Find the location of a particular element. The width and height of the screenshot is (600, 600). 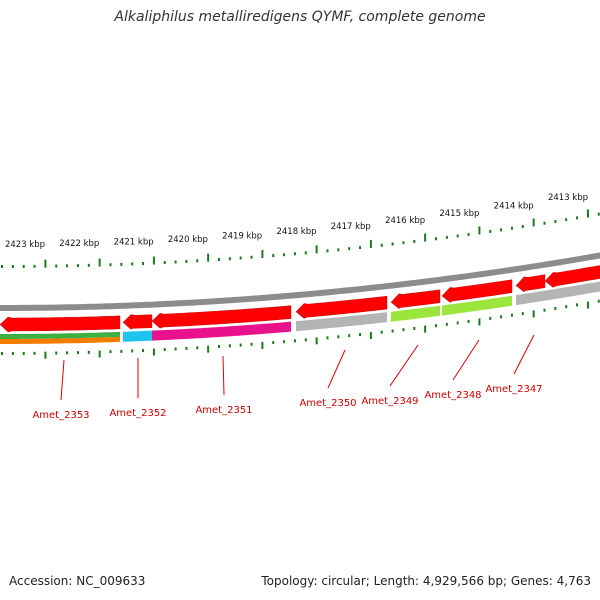

kbp-label: 2423 kbp is located at coordinates (25, 245).